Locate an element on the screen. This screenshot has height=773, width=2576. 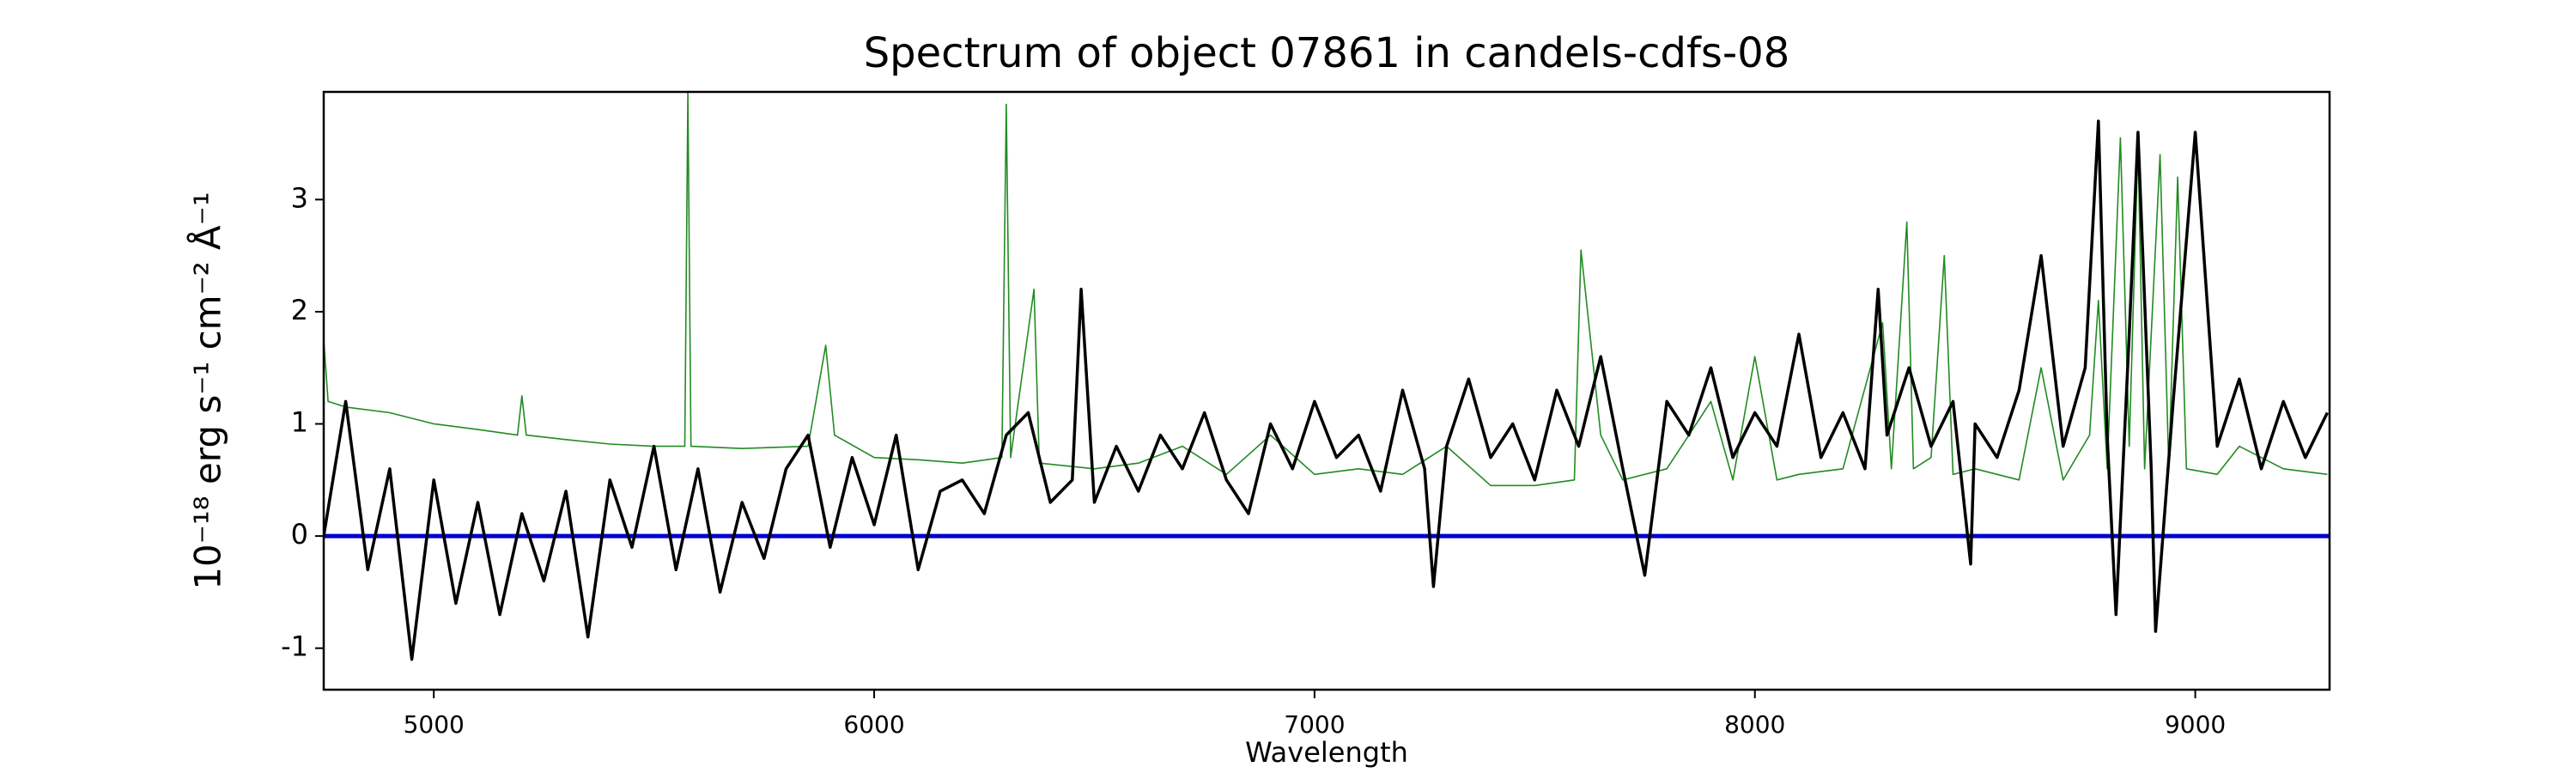
y-tick-label: 3 is located at coordinates (300, 197).